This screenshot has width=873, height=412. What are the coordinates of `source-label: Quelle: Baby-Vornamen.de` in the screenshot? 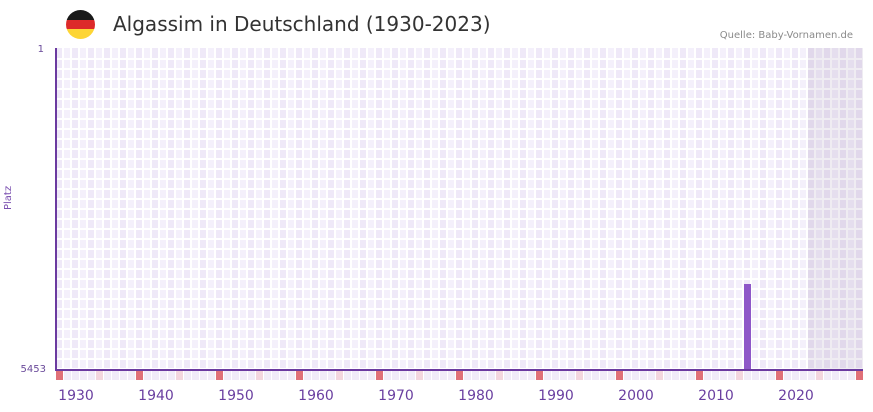 It's located at (786, 35).